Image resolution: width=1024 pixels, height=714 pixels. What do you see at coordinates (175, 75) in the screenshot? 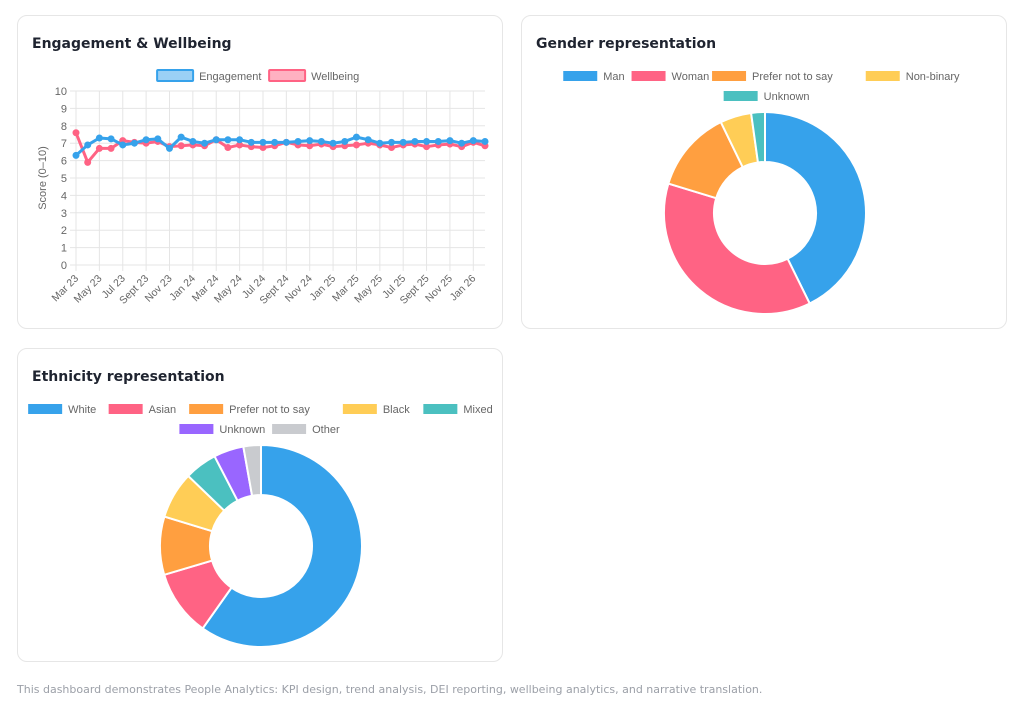
I see `legend-swatch-engagement` at bounding box center [175, 75].